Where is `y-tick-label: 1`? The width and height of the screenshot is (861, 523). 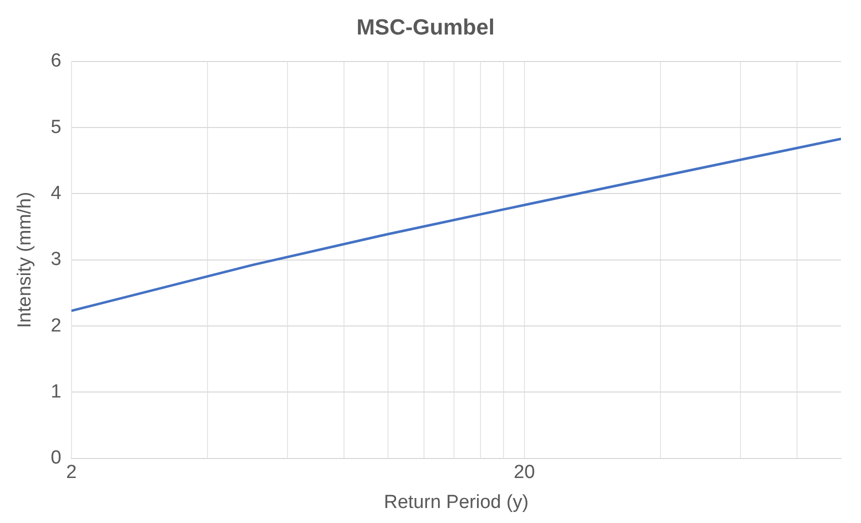 y-tick-label: 1 is located at coordinates (56, 391).